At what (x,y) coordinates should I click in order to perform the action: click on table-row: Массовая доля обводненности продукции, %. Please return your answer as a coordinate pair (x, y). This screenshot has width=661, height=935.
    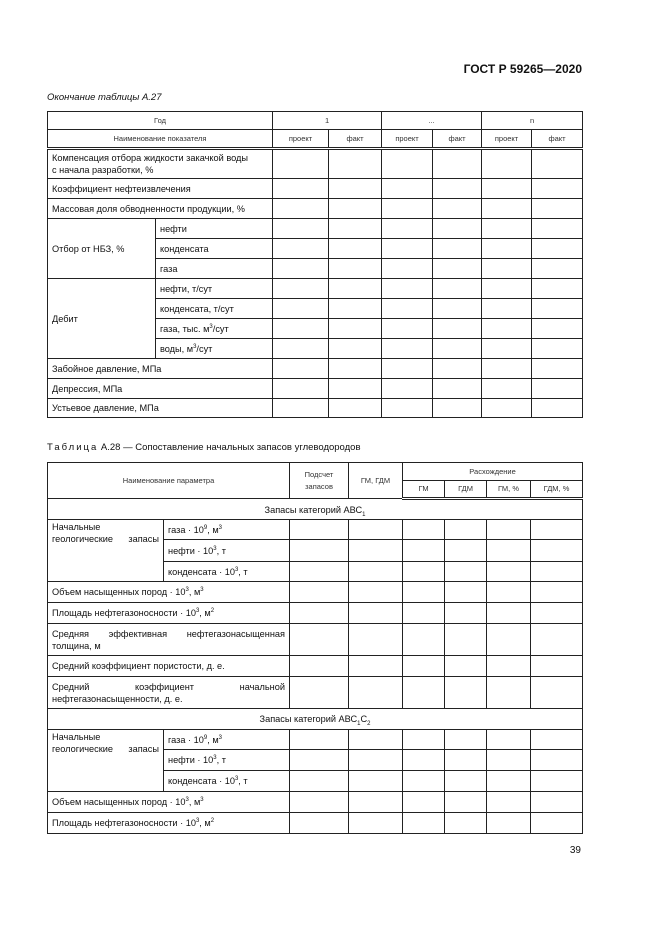
    Looking at the image, I should click on (315, 208).